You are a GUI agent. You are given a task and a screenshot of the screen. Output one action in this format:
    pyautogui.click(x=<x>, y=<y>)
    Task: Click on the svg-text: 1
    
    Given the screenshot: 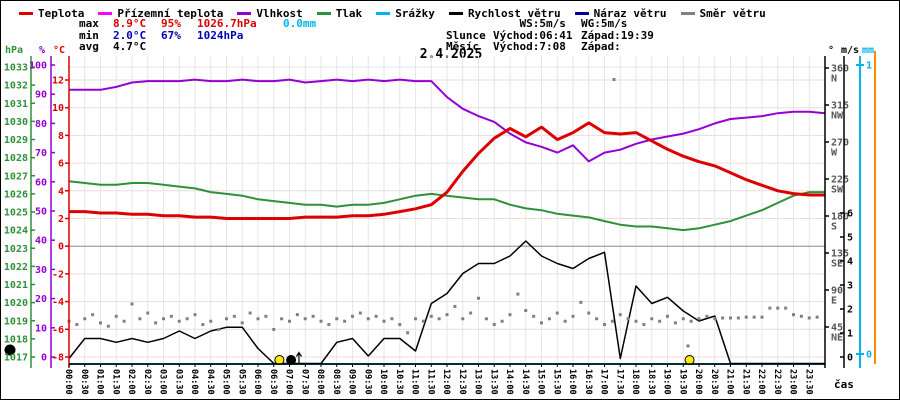 What is the action you would take?
    pyautogui.click(x=869, y=66)
    